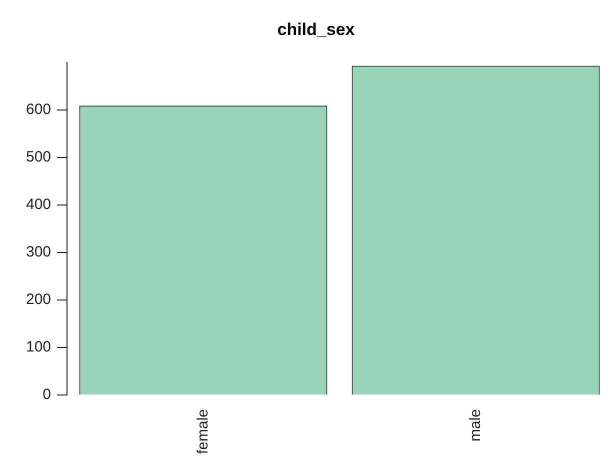 The image size is (612, 468). Describe the element at coordinates (39, 347) in the screenshot. I see `y-tick-label: 100` at that location.